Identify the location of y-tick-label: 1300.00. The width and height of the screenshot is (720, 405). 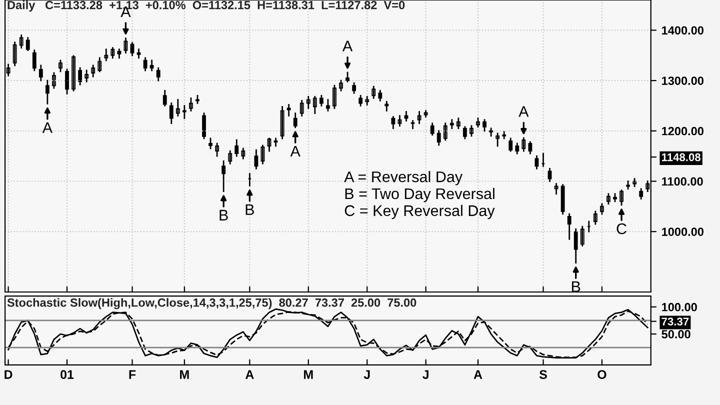
(683, 80).